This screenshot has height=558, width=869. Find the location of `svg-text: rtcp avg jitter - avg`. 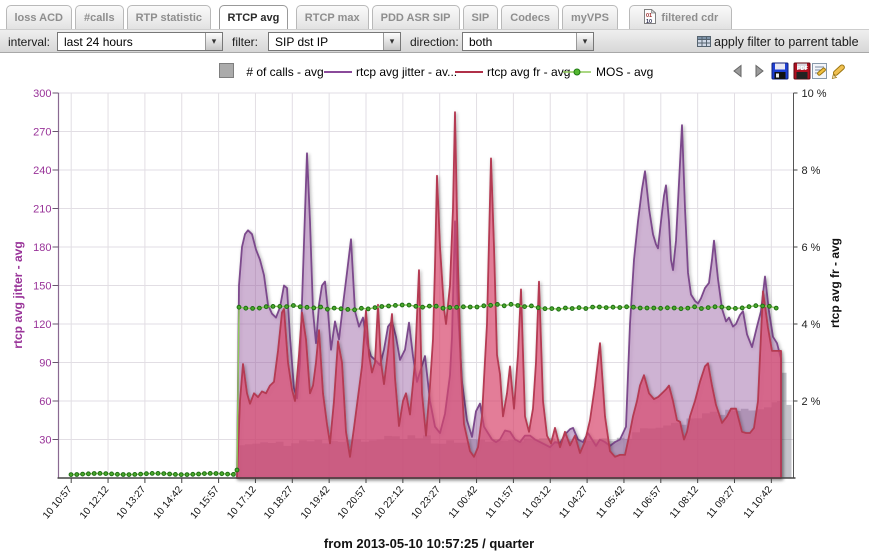

svg-text: rtcp avg jitter - avg is located at coordinates (18, 294).